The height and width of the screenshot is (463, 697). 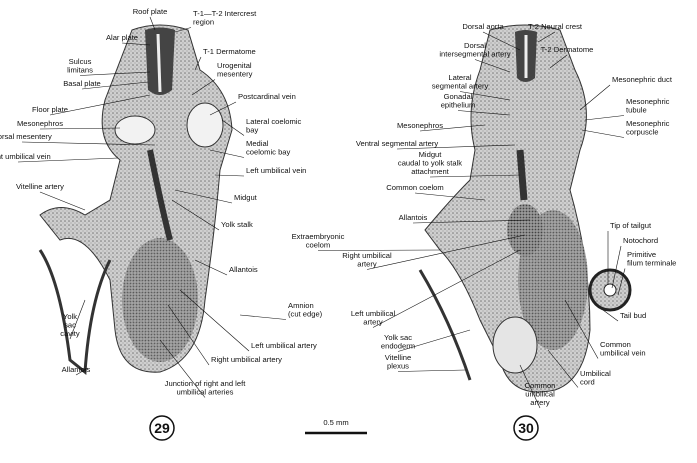 I want to click on structure-label: caudal to yolk stalk, so click(x=430, y=163).